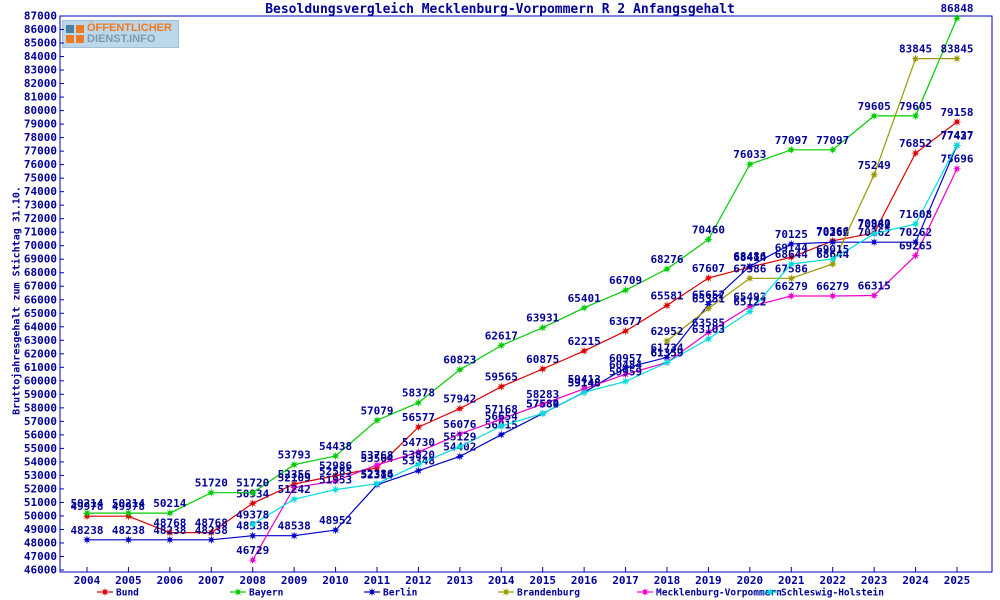  What do you see at coordinates (542, 403) in the screenshot?
I see `data-point-label: 57589` at bounding box center [542, 403].